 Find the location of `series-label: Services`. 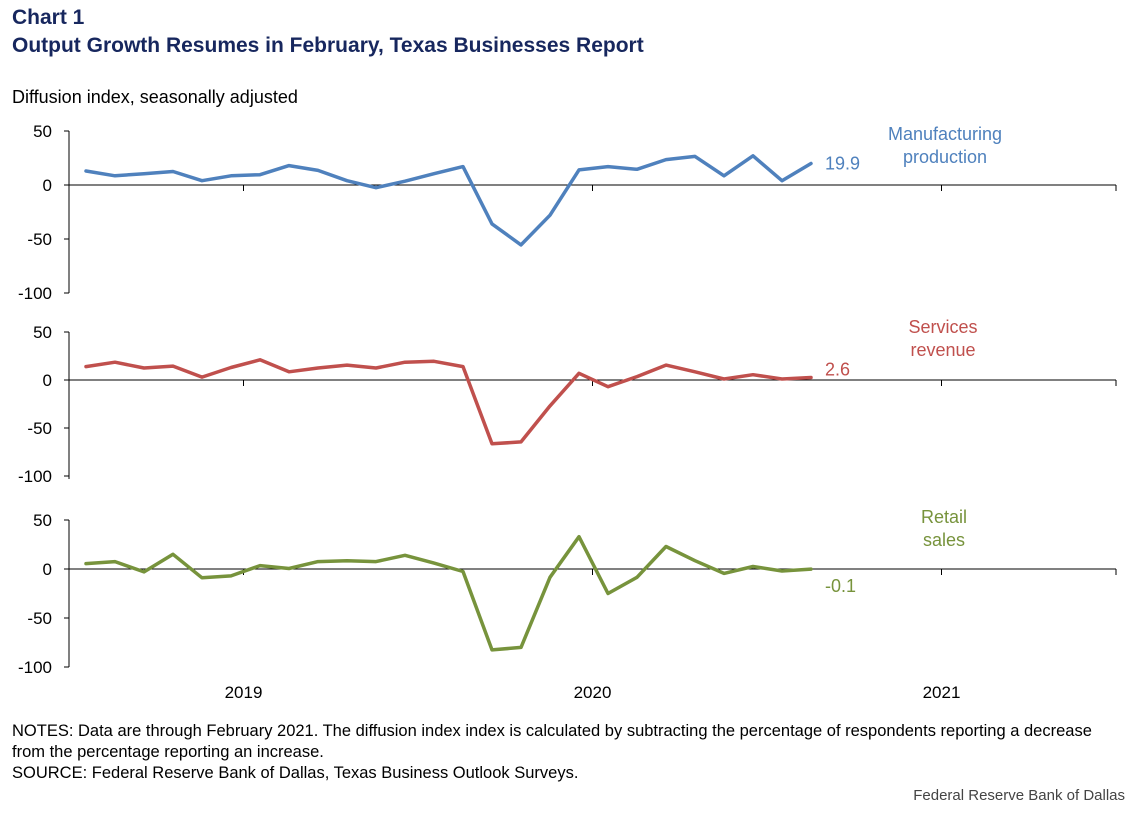

series-label: Services is located at coordinates (942, 327).